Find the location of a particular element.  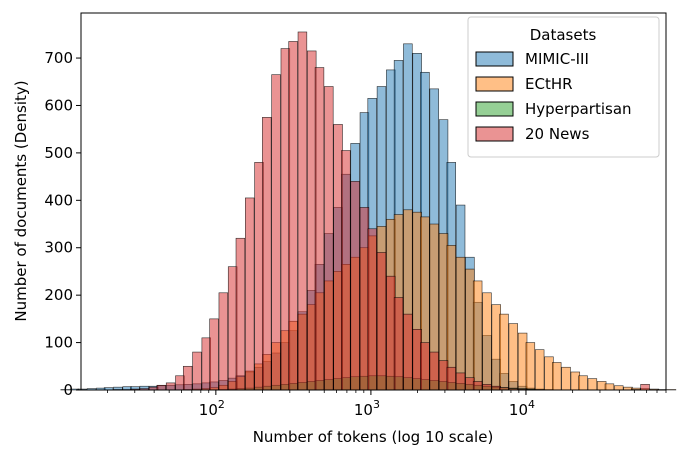

y-tick-label: 400 is located at coordinates (58, 200).